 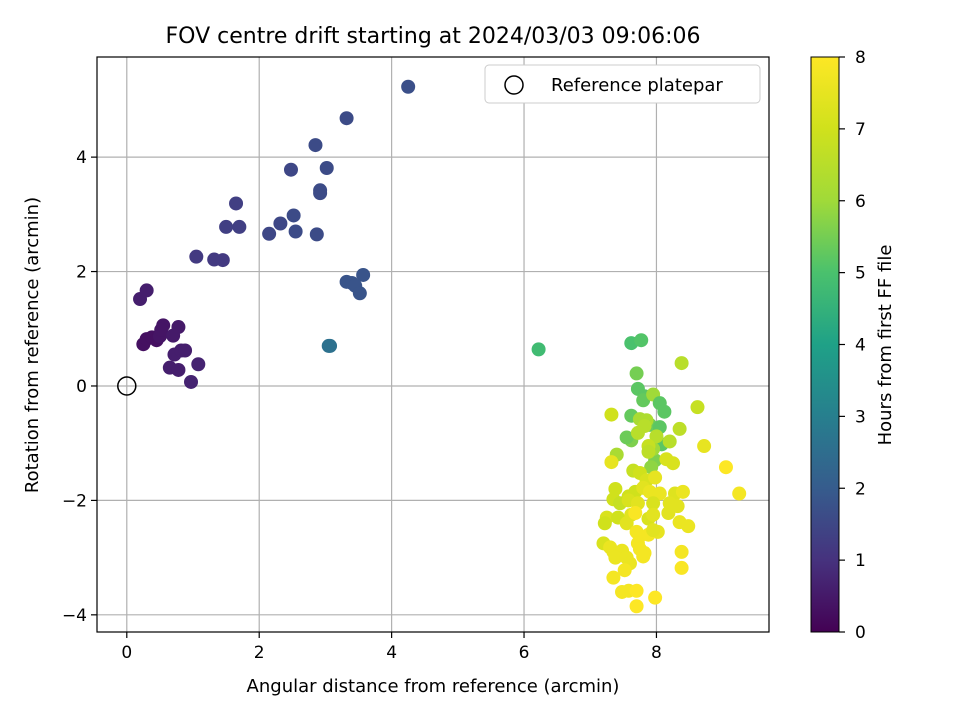 I want to click on colorbar-tick-label: 2, so click(x=860, y=489).